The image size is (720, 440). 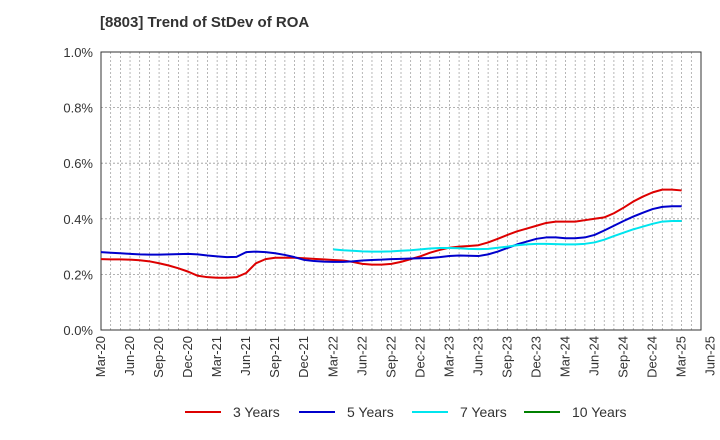 I want to click on x-tick-label: Dec-21, so click(x=303, y=357).